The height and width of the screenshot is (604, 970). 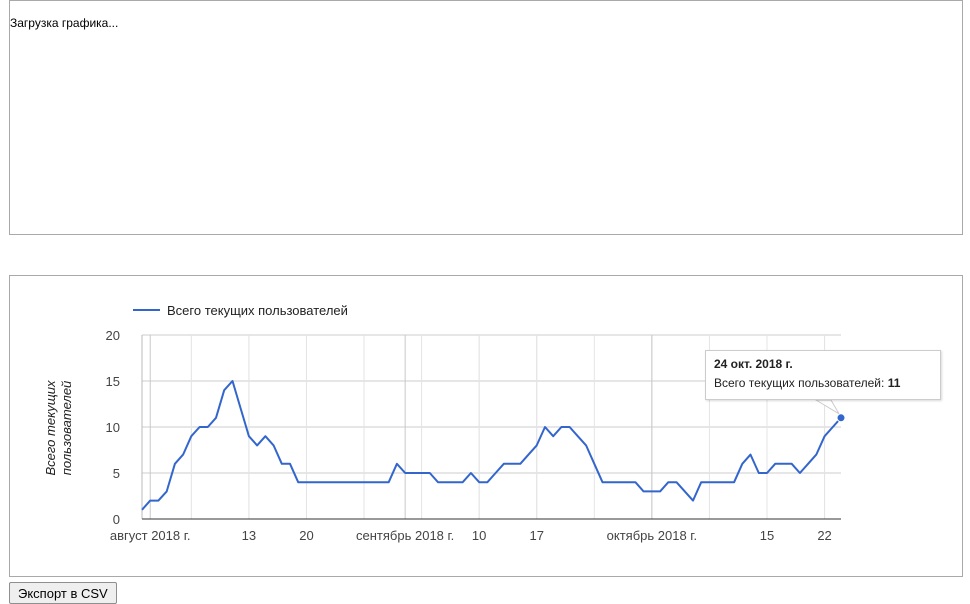 I want to click on x-tick-label: 17, so click(x=536, y=535).